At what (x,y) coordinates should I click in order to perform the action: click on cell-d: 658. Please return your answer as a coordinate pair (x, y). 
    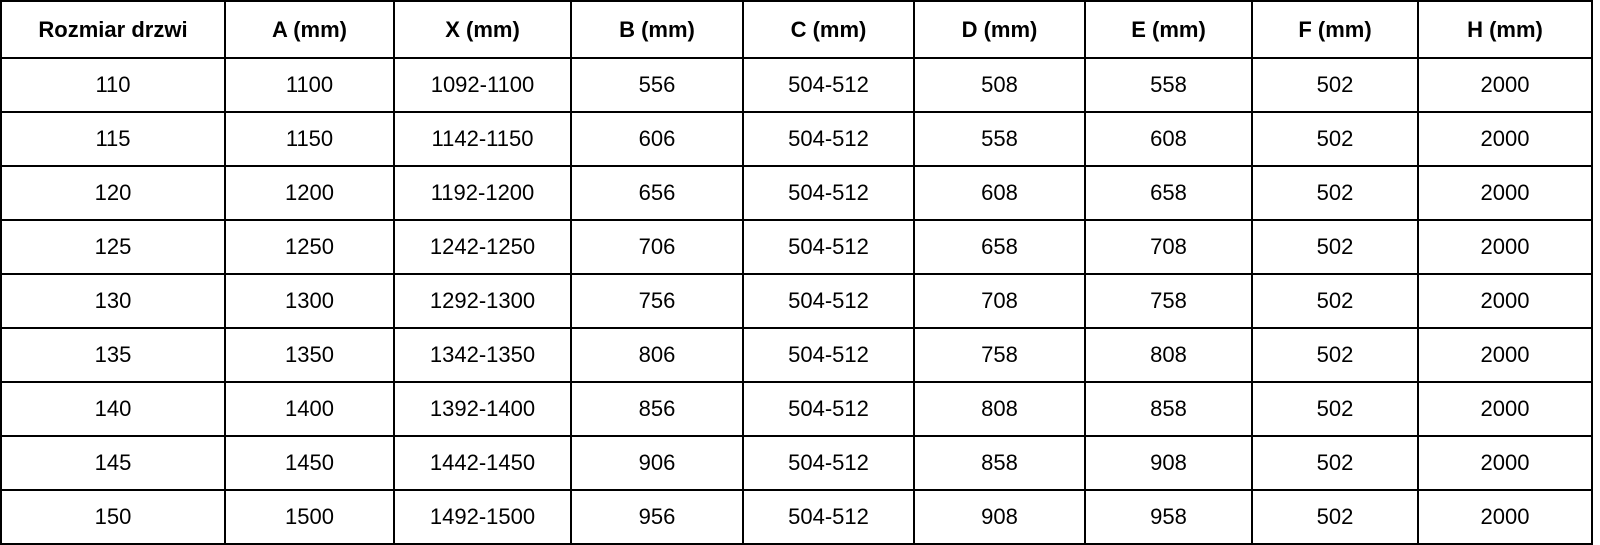
    Looking at the image, I should click on (999, 247).